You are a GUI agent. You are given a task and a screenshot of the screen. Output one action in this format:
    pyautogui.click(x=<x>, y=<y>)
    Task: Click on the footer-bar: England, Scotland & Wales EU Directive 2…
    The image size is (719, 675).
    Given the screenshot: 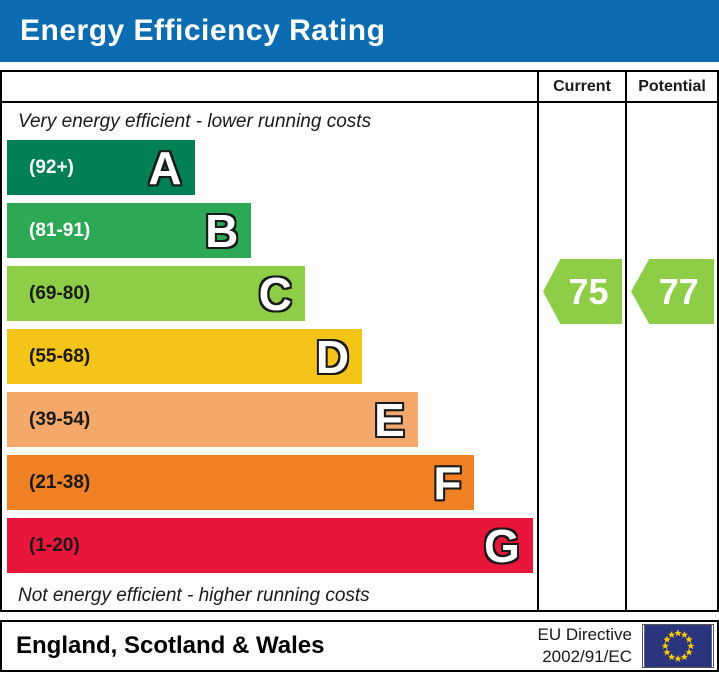 What is the action you would take?
    pyautogui.click(x=359, y=646)
    